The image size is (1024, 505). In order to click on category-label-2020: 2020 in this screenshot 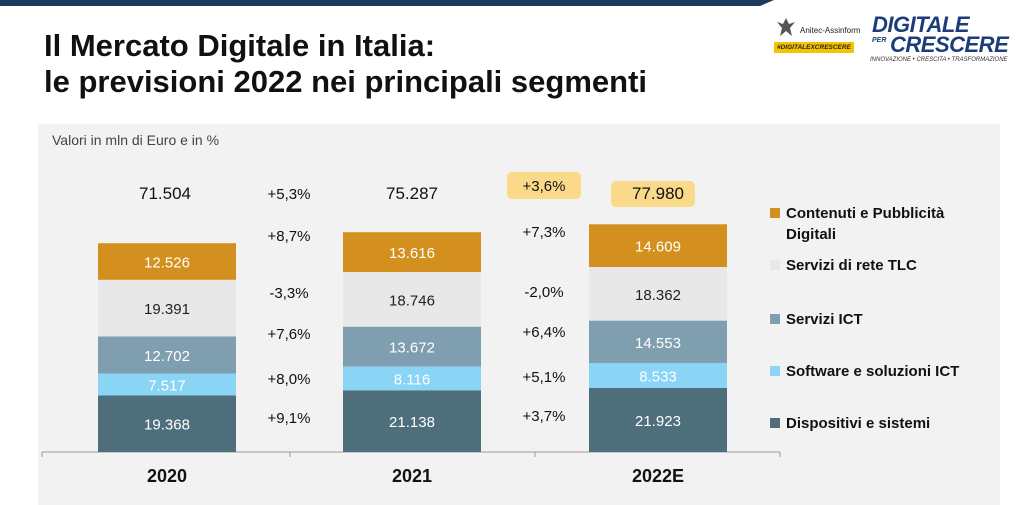, I will do `click(167, 476)`.